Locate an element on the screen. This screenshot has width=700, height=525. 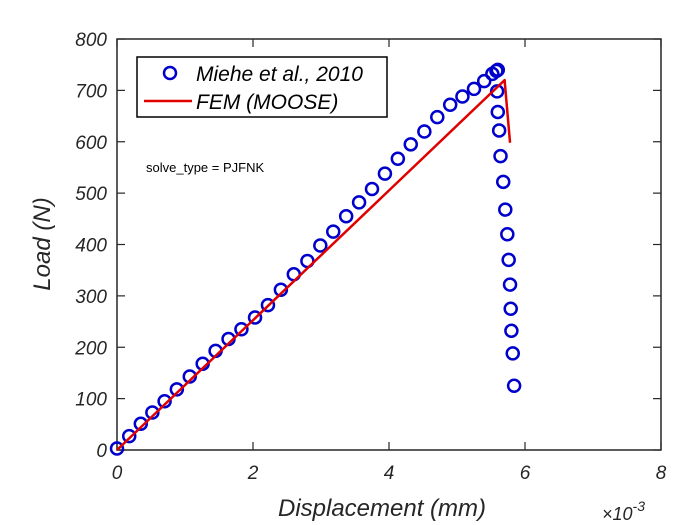
y-axis-label: Load (N) is located at coordinates (42, 243).